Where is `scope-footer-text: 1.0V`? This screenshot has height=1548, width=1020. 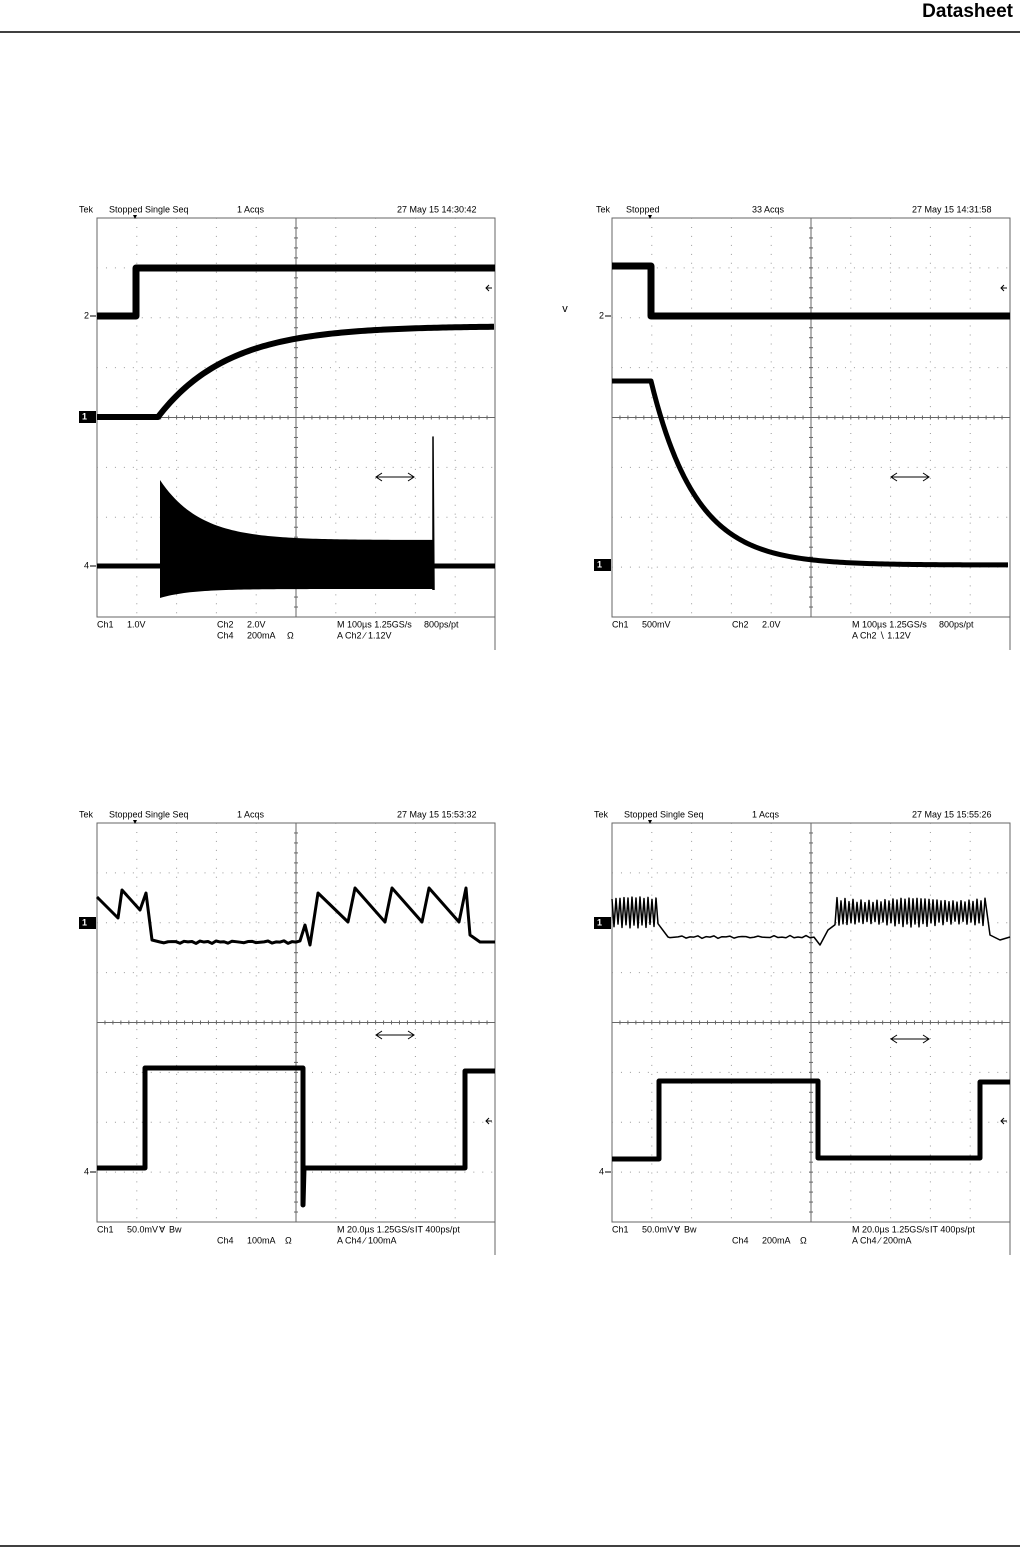
scope-footer-text: 1.0V is located at coordinates (136, 624).